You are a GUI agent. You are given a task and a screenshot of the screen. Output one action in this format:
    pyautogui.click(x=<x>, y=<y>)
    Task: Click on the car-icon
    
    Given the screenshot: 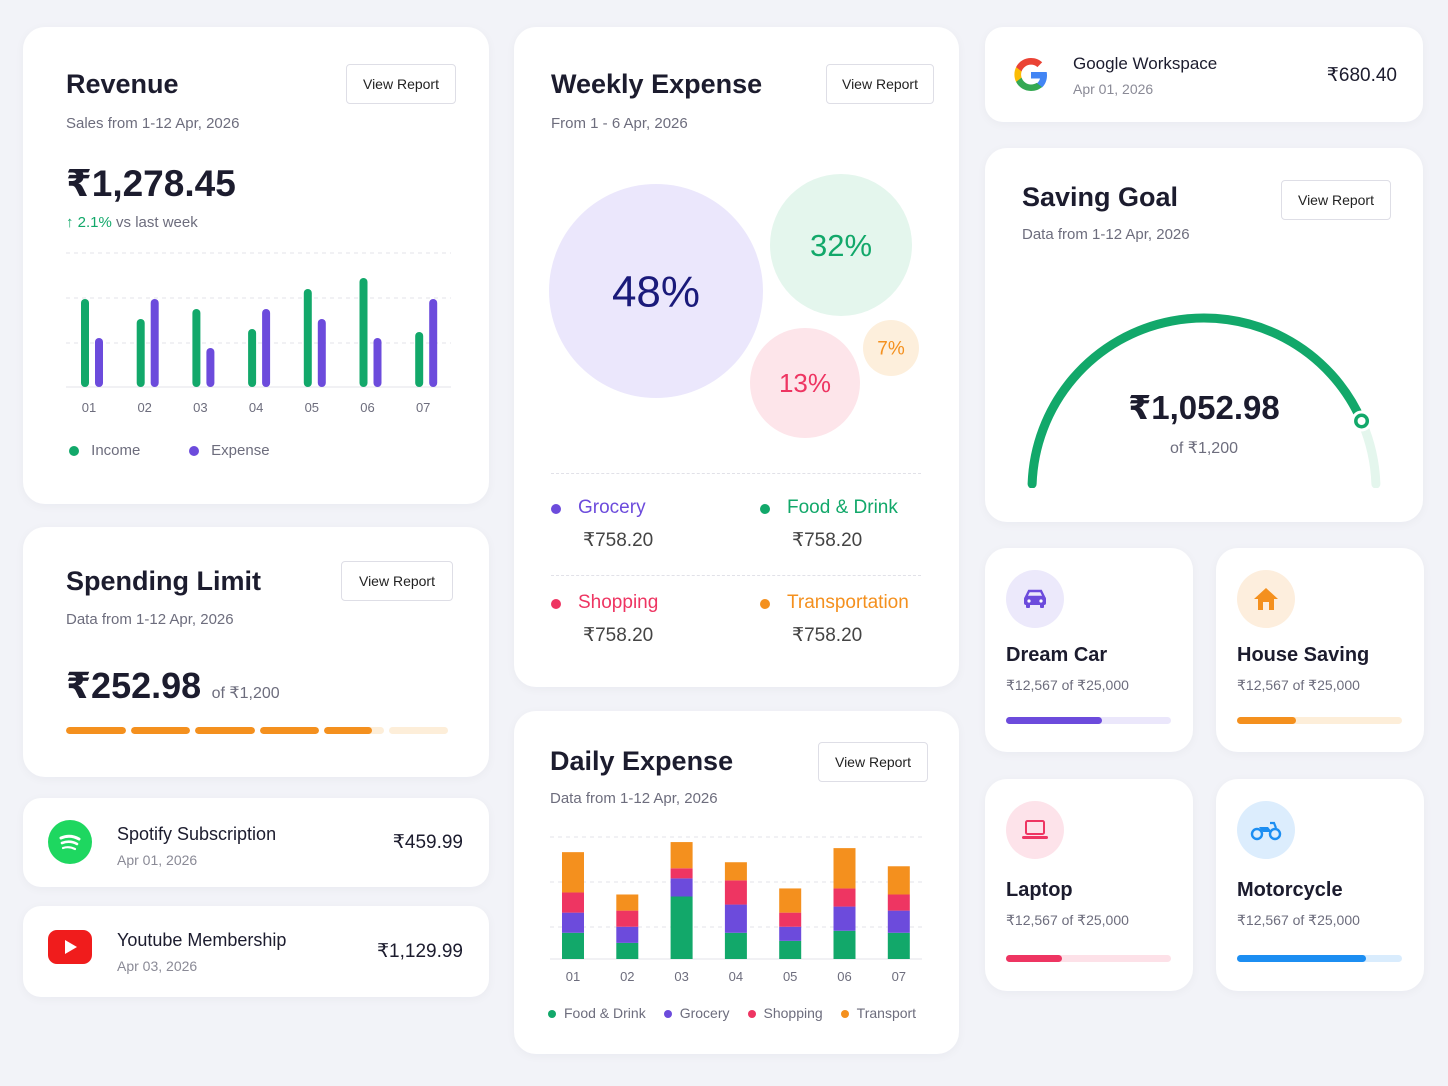 What is the action you would take?
    pyautogui.click(x=1035, y=599)
    